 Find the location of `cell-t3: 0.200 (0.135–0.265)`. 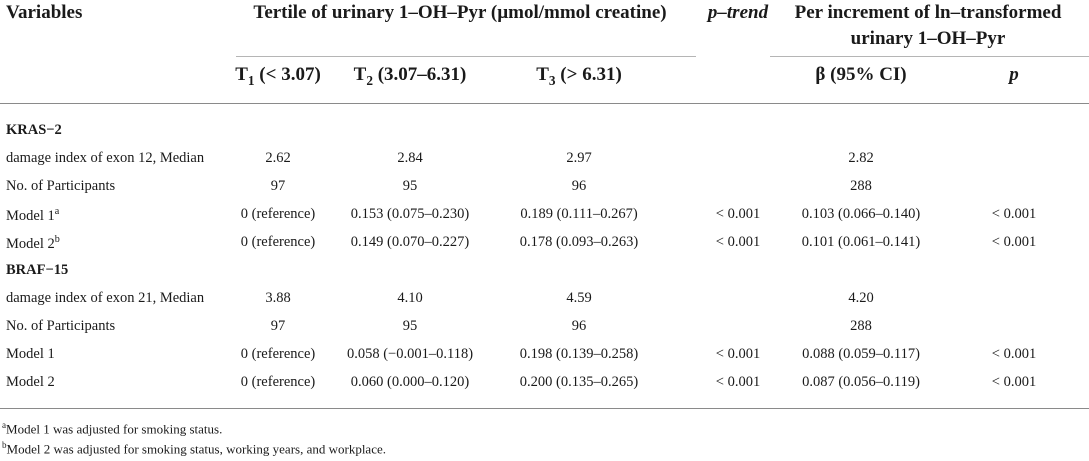

cell-t3: 0.200 (0.135–0.265) is located at coordinates (579, 382).